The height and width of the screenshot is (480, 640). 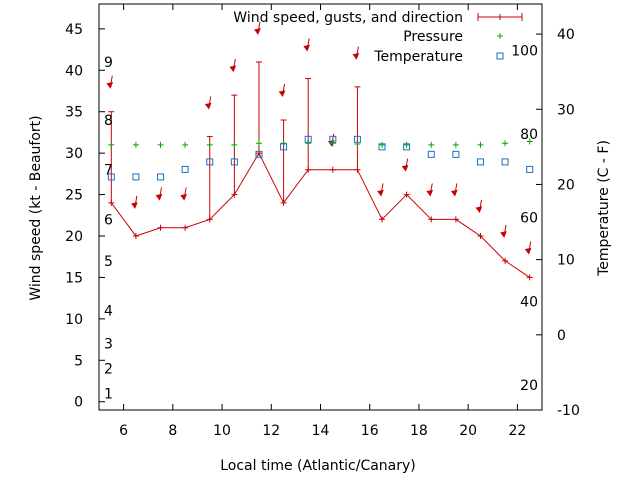 What do you see at coordinates (529, 303) in the screenshot?
I see `fahrenheit-label: 40` at bounding box center [529, 303].